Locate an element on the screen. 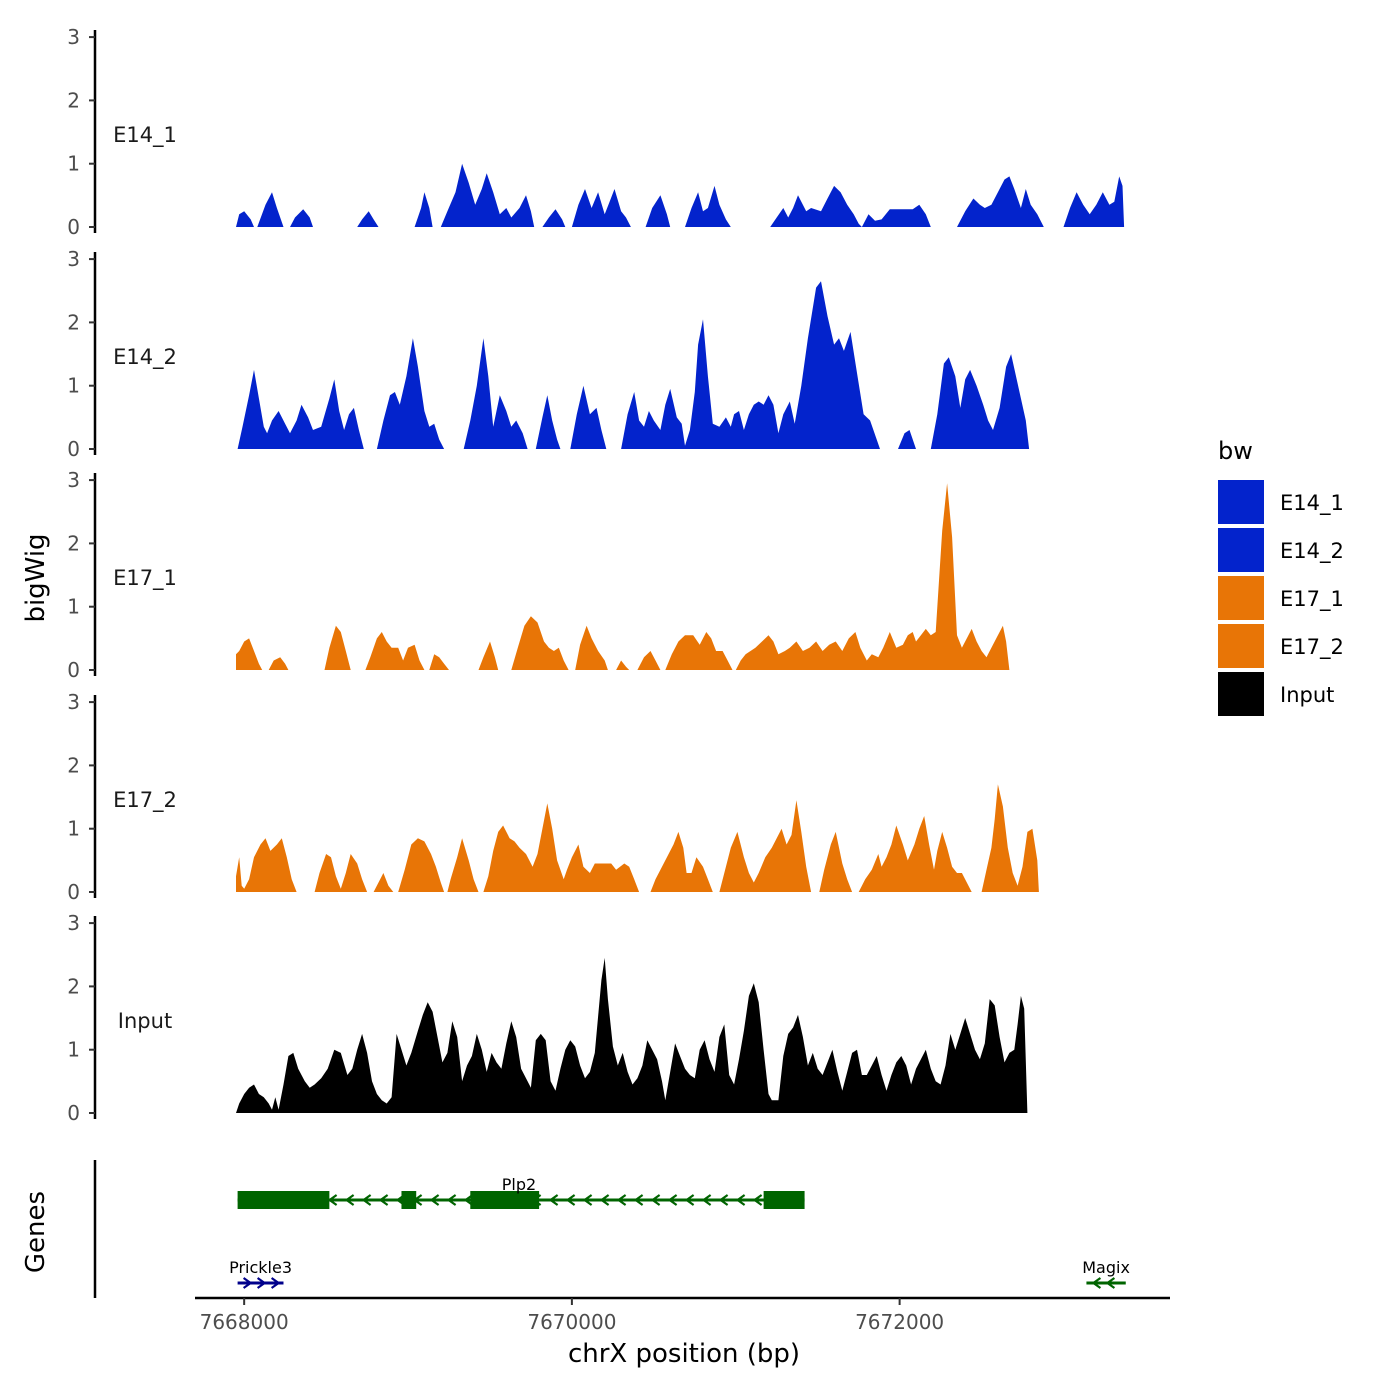  gene-plp2: Plp2 is located at coordinates (521, 1192).